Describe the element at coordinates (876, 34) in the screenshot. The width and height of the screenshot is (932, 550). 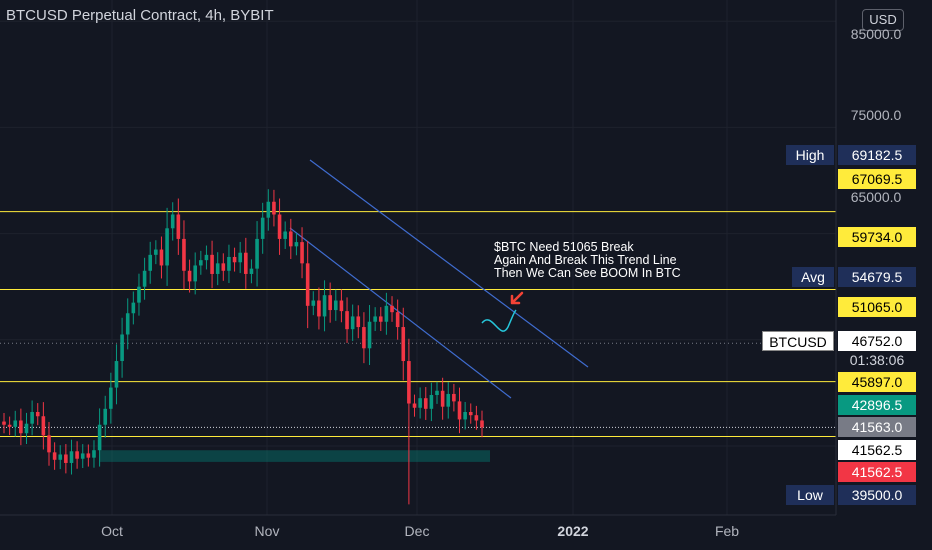
I see `y-tick-85000: 85000.0` at that location.